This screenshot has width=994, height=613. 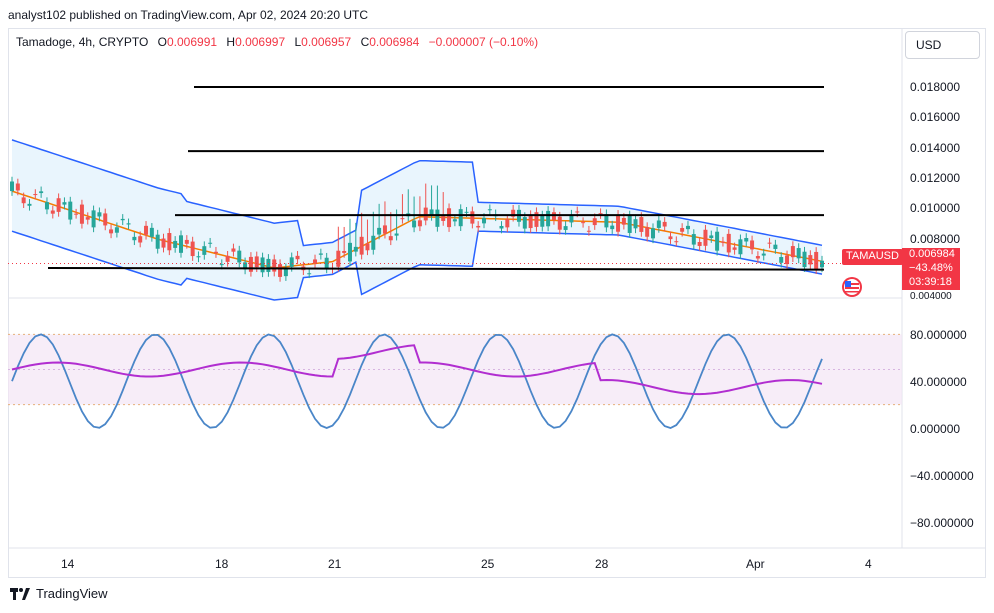 I want to click on date-tick: 25, so click(x=488, y=564).